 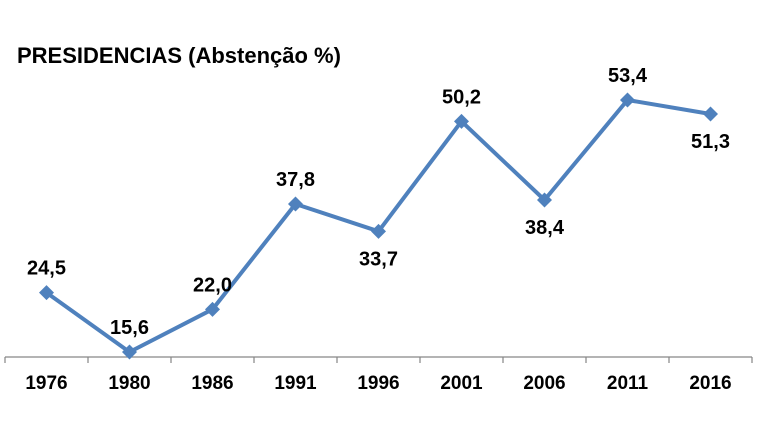 I want to click on x-tick-label: 2016, so click(x=710, y=383).